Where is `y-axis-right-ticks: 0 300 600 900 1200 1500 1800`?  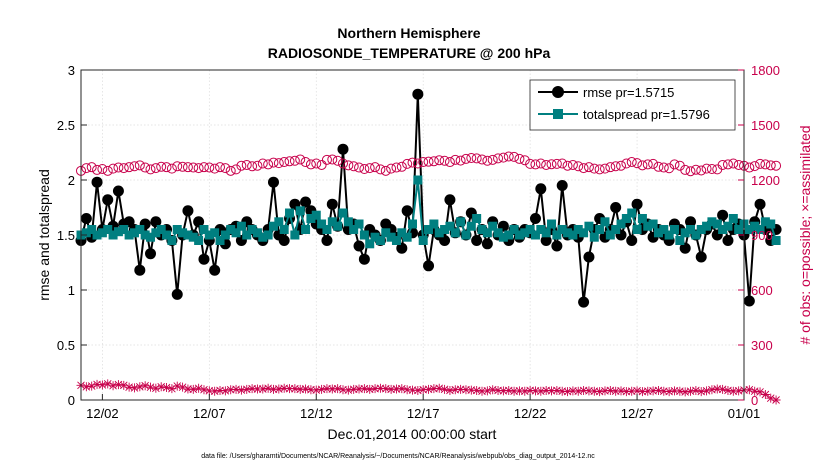 y-axis-right-ticks: 0 300 600 900 1200 1500 1800 is located at coordinates (759, 235).